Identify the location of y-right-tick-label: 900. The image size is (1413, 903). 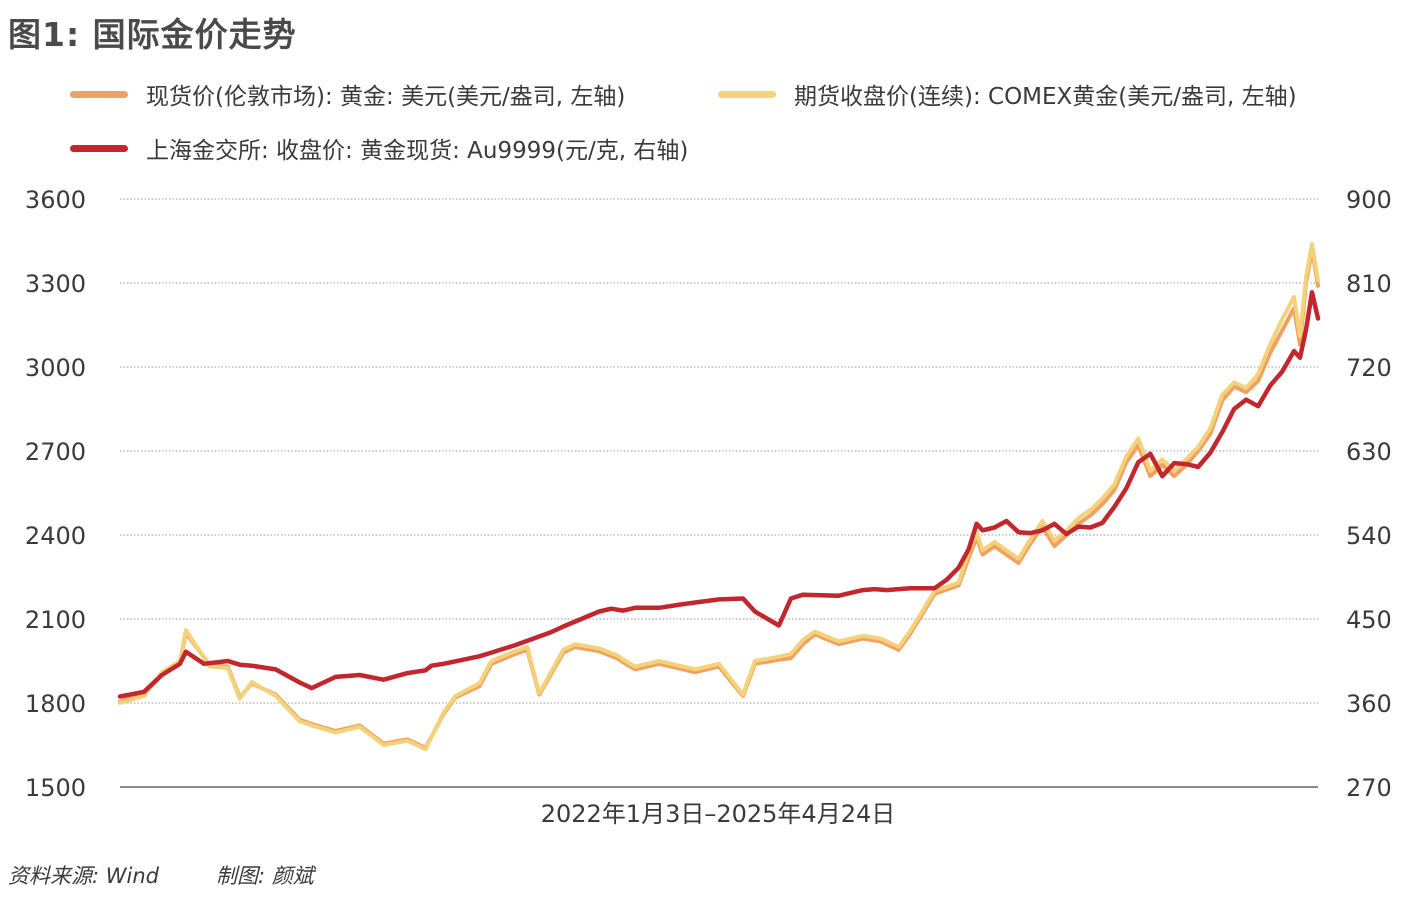
(1369, 200).